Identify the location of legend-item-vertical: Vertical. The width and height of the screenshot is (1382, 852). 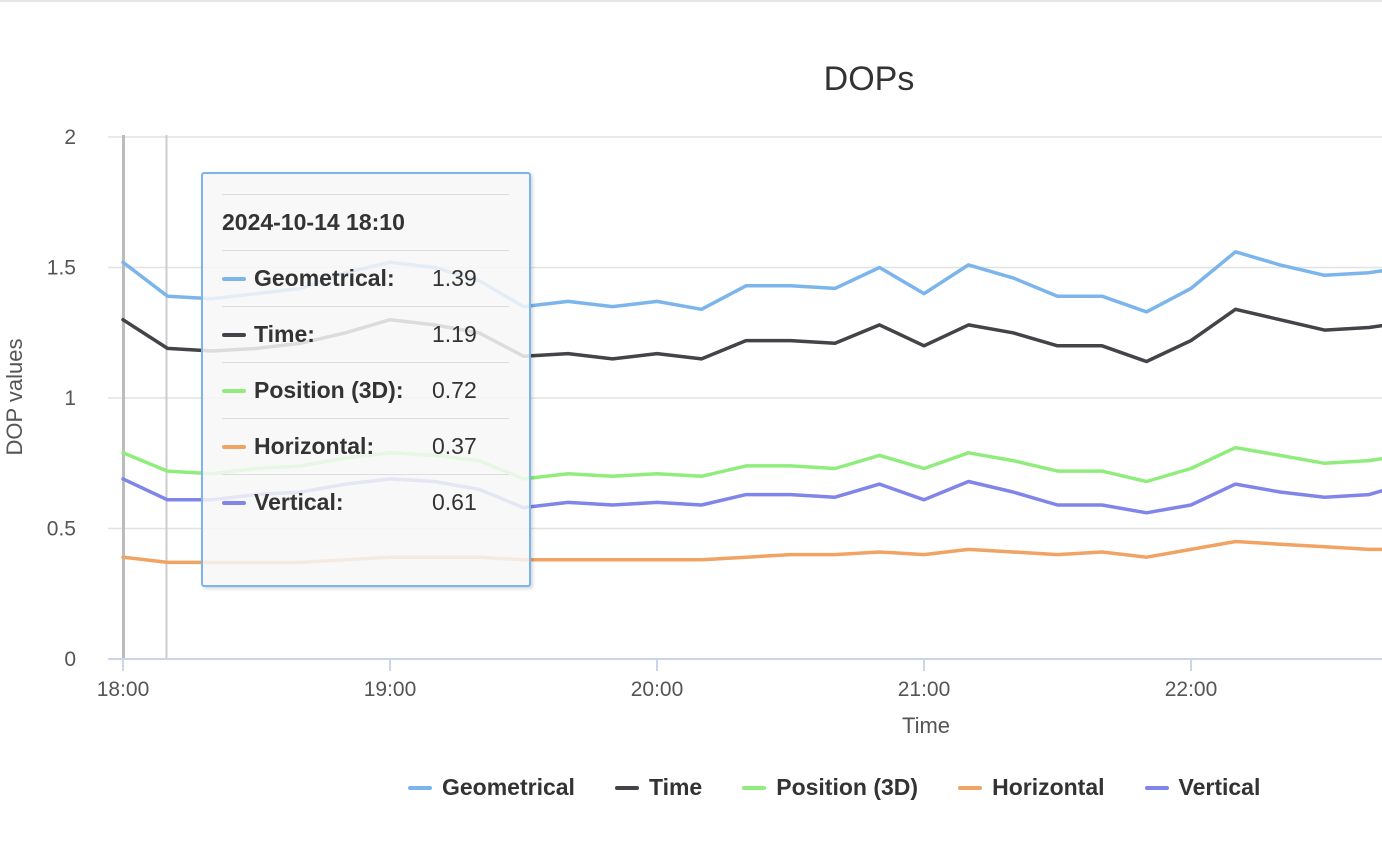
(1202, 787).